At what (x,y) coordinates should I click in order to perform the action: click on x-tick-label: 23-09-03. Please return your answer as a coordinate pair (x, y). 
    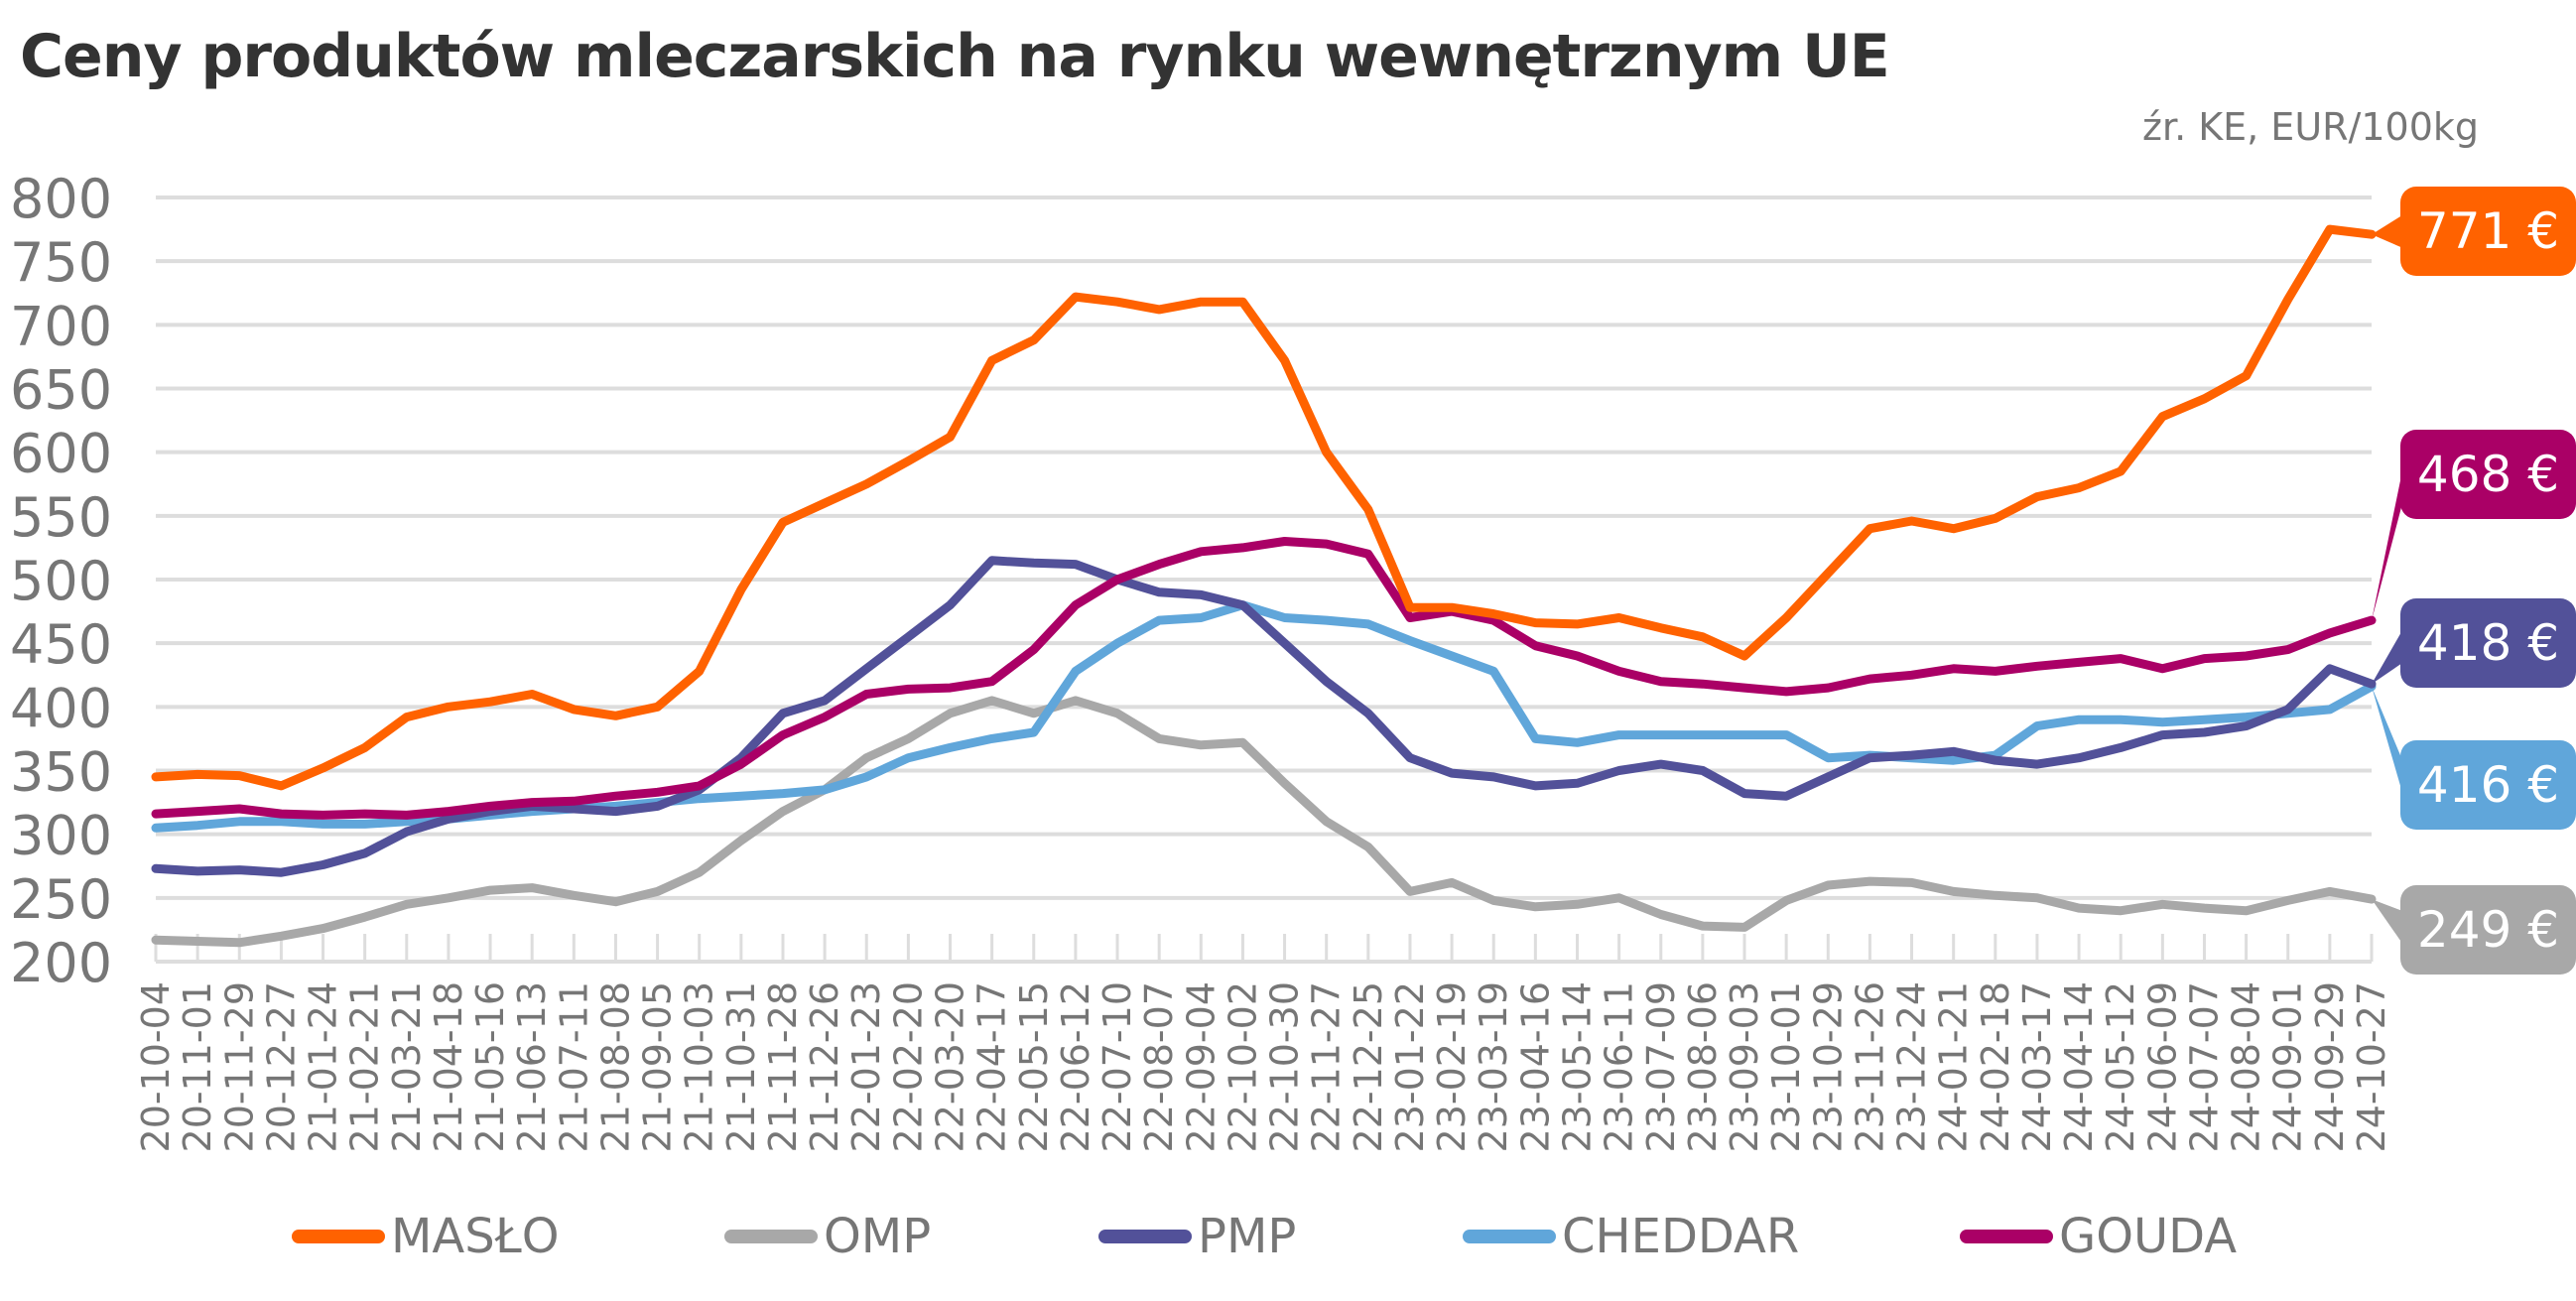
    Looking at the image, I should click on (1745, 1066).